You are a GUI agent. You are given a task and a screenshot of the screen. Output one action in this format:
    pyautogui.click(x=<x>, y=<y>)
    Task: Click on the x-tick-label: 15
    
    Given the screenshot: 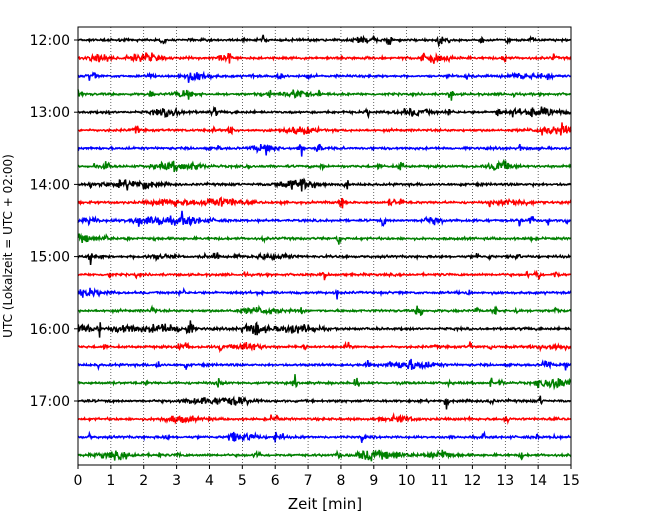 What is the action you would take?
    pyautogui.click(x=571, y=481)
    